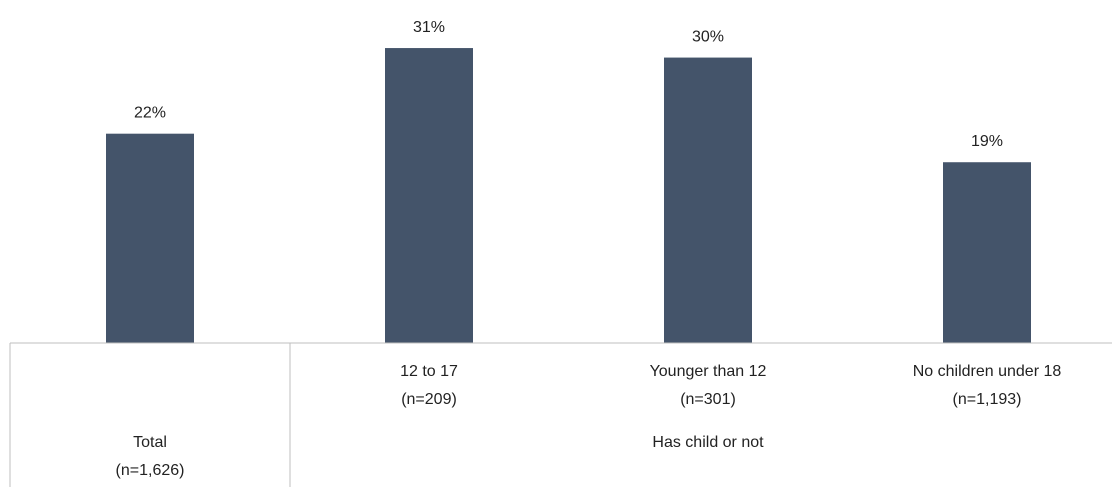 The image size is (1112, 487). Describe the element at coordinates (708, 371) in the screenshot. I see `category-label-younger-than-12: Younger than 12` at that location.